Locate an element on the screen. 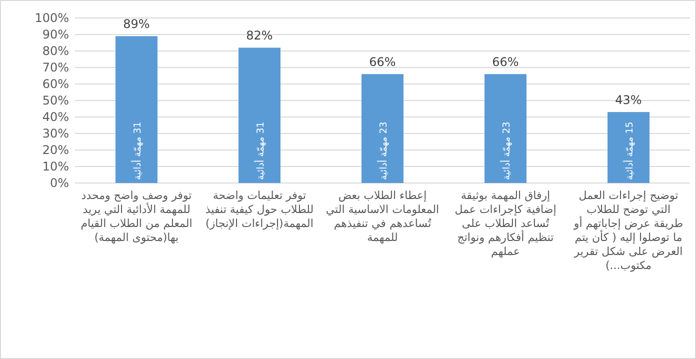  y-tick-label: 90% is located at coordinates (55, 35).